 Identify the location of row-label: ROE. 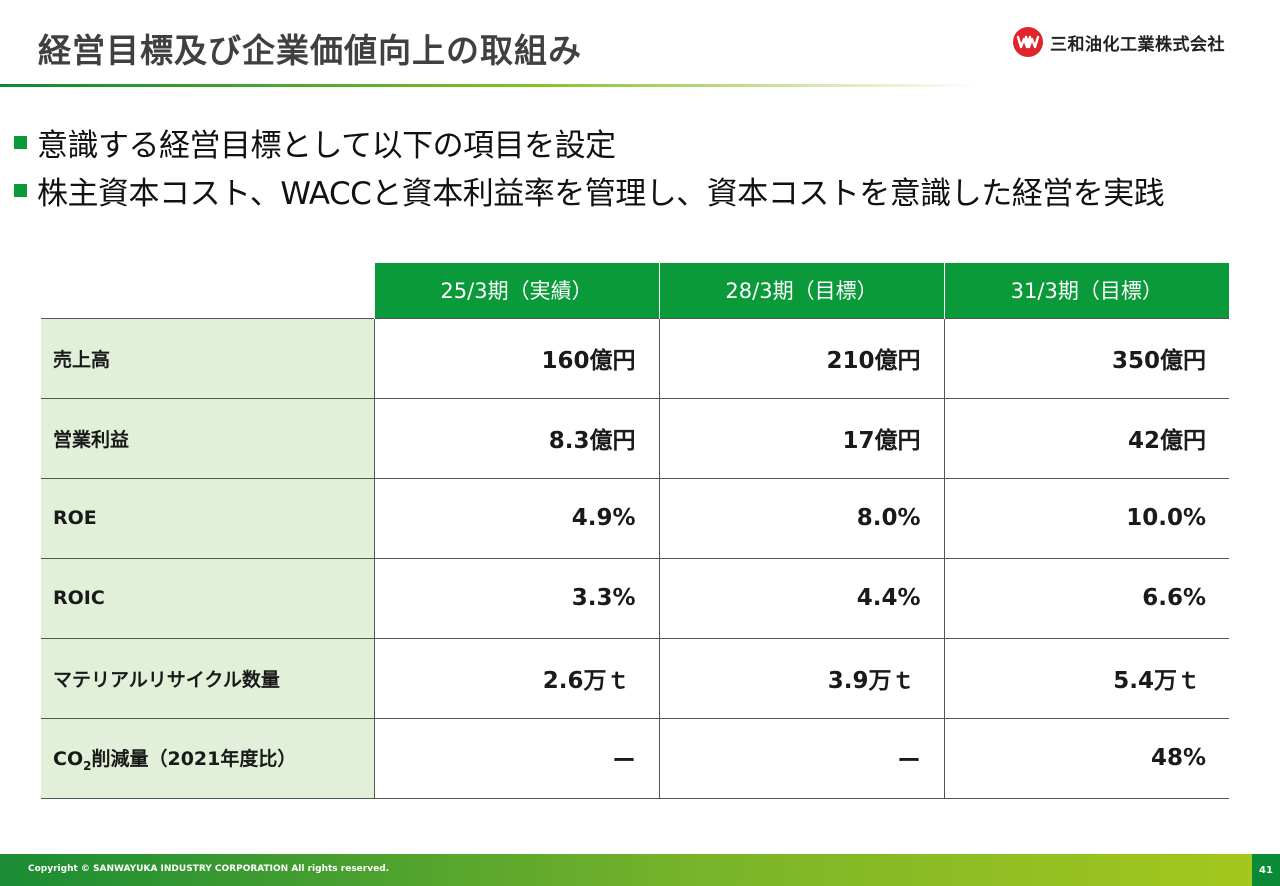
(207, 518).